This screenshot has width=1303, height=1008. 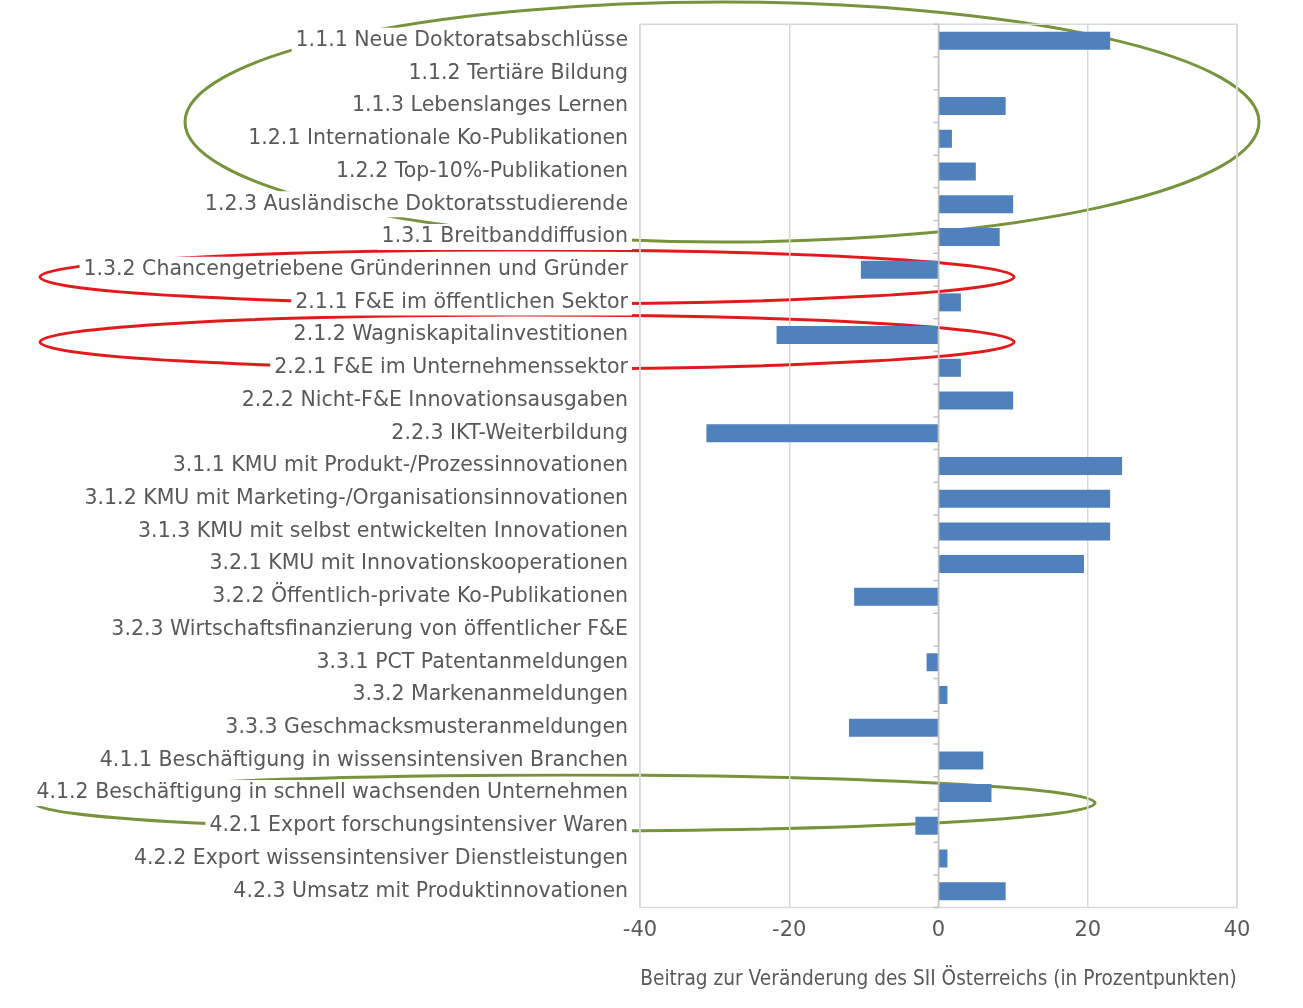 What do you see at coordinates (418, 824) in the screenshot?
I see `y-tick-label: 4.2.1 Export forschungsintensiver Waren` at bounding box center [418, 824].